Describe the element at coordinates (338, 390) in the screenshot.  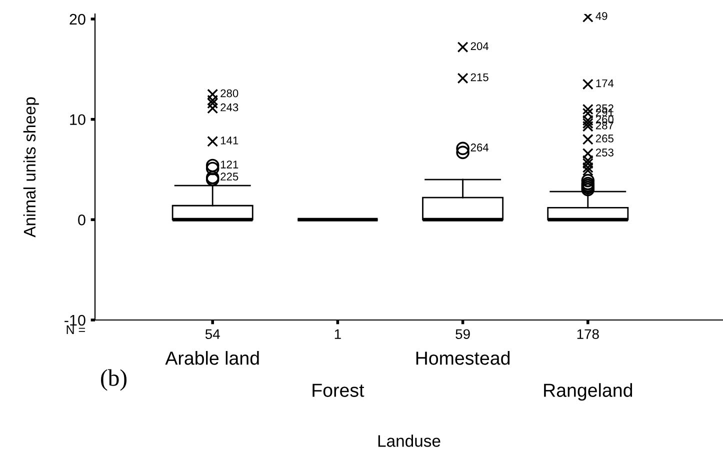
I see `x-tick-label: Forest` at that location.